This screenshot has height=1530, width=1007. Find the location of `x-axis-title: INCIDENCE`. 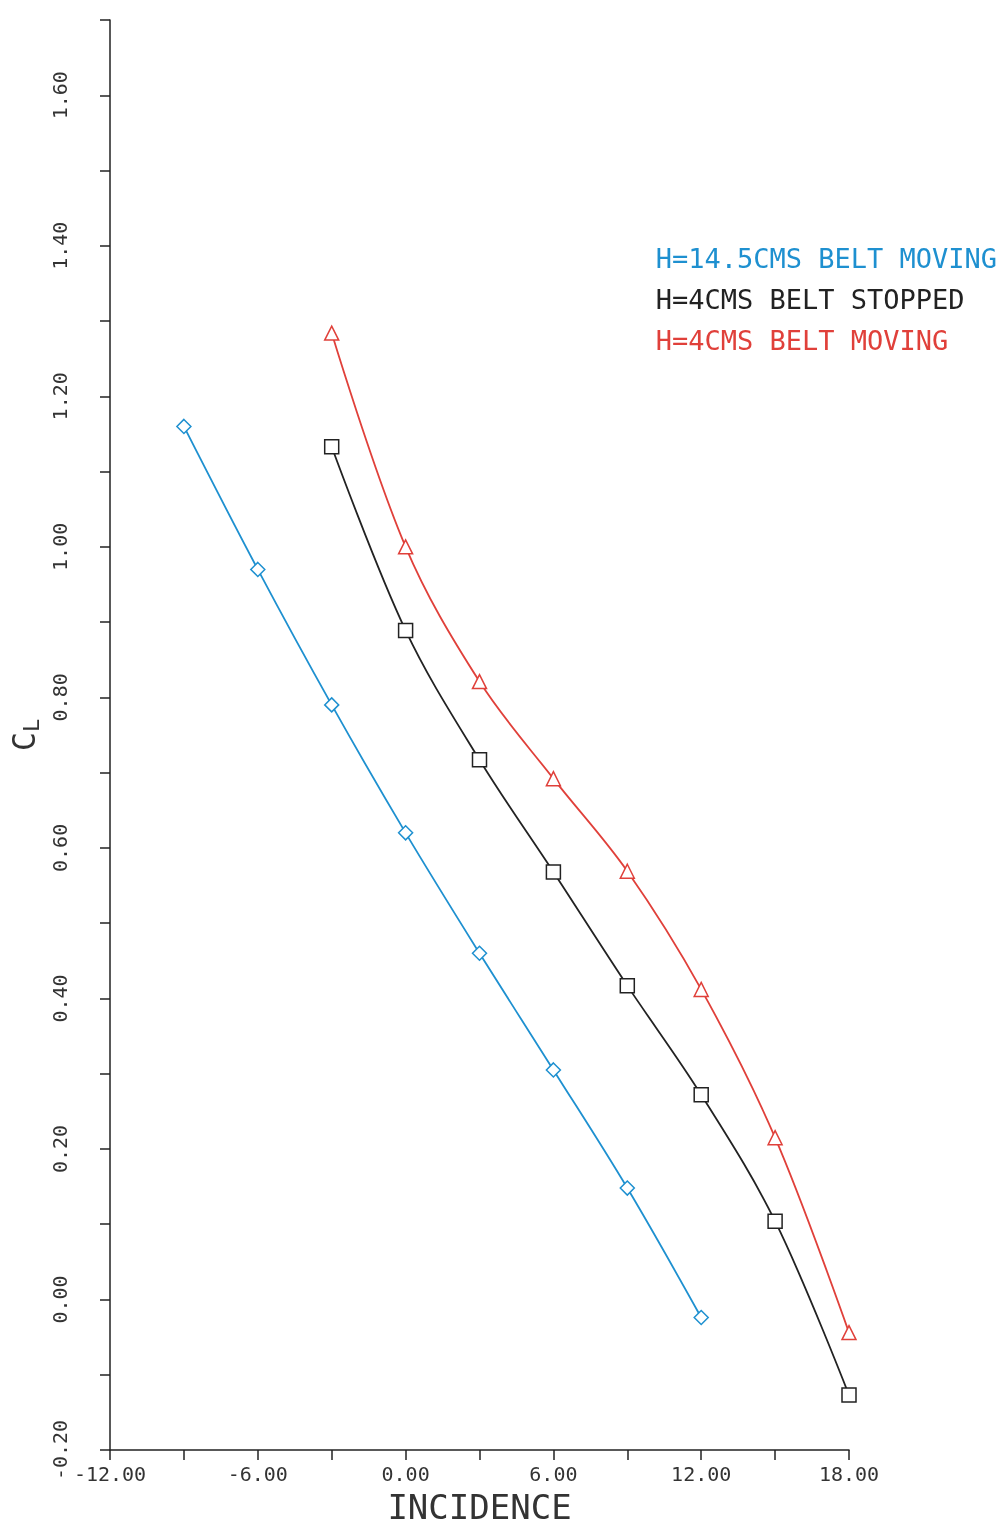

x-axis-title: INCIDENCE is located at coordinates (479, 1507).